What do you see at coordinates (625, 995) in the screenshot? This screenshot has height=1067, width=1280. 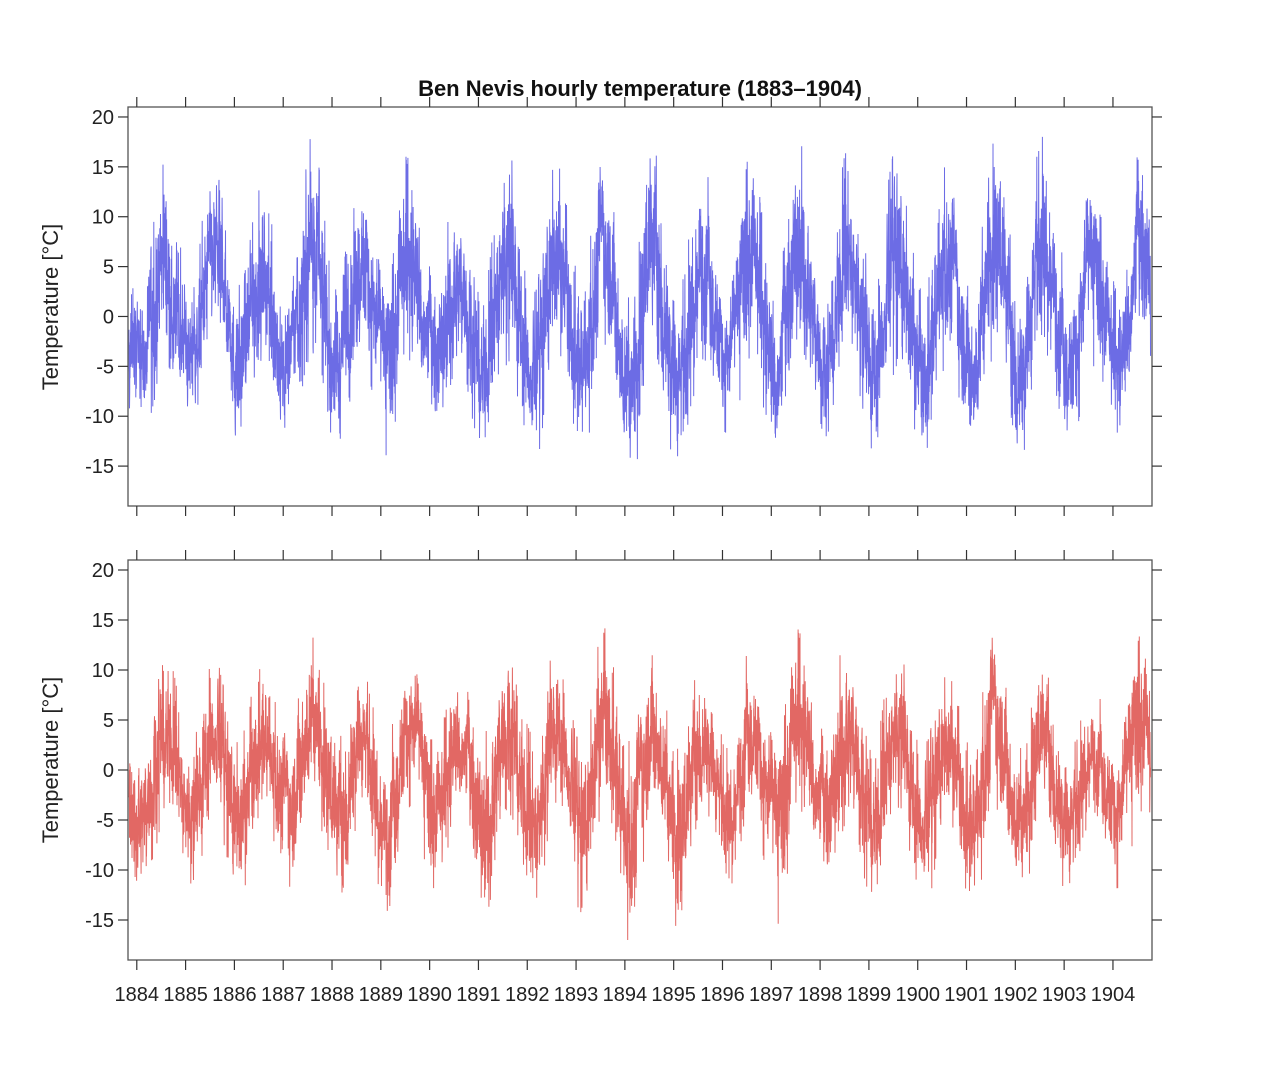 I see `x-tick-label: 1894` at bounding box center [625, 995].